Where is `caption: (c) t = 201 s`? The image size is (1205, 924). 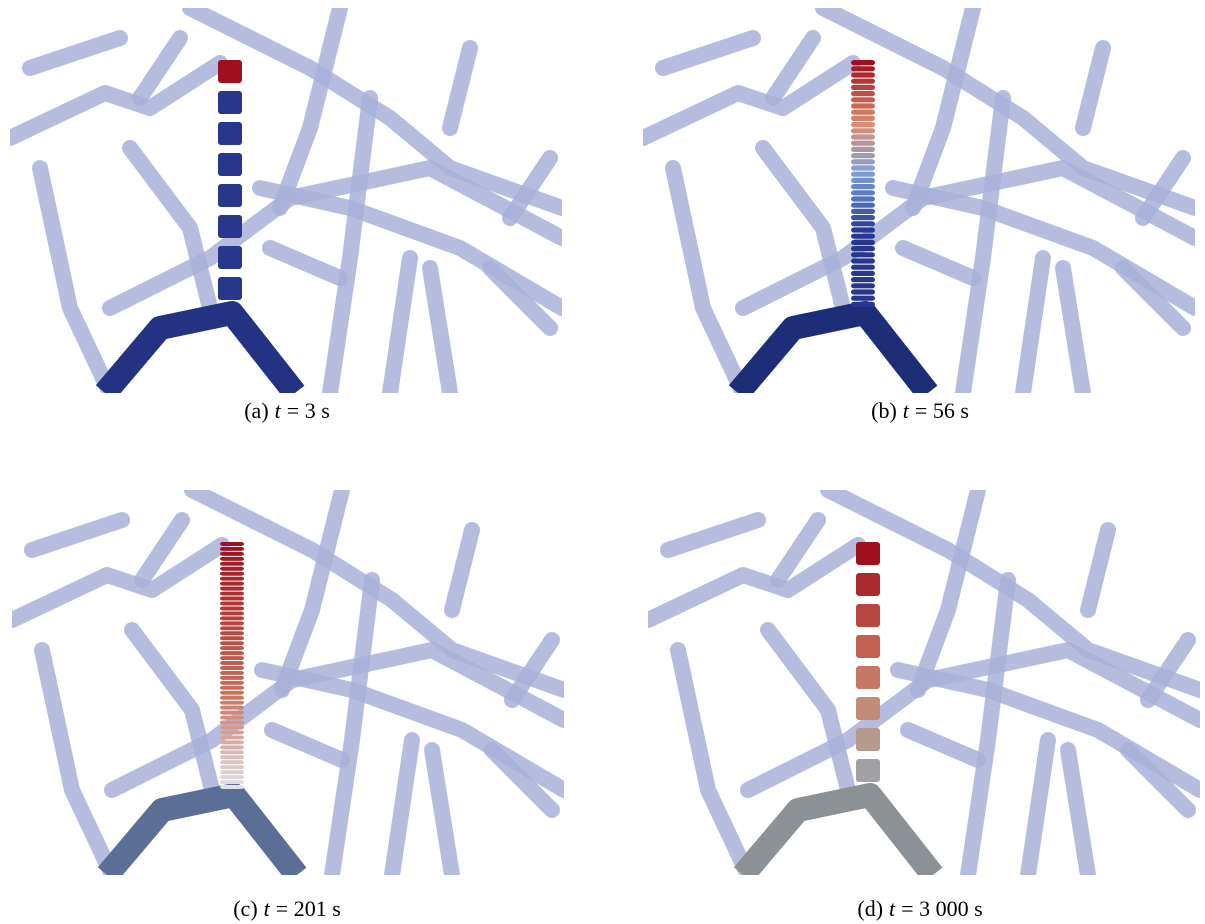 caption: (c) t = 201 s is located at coordinates (287, 908).